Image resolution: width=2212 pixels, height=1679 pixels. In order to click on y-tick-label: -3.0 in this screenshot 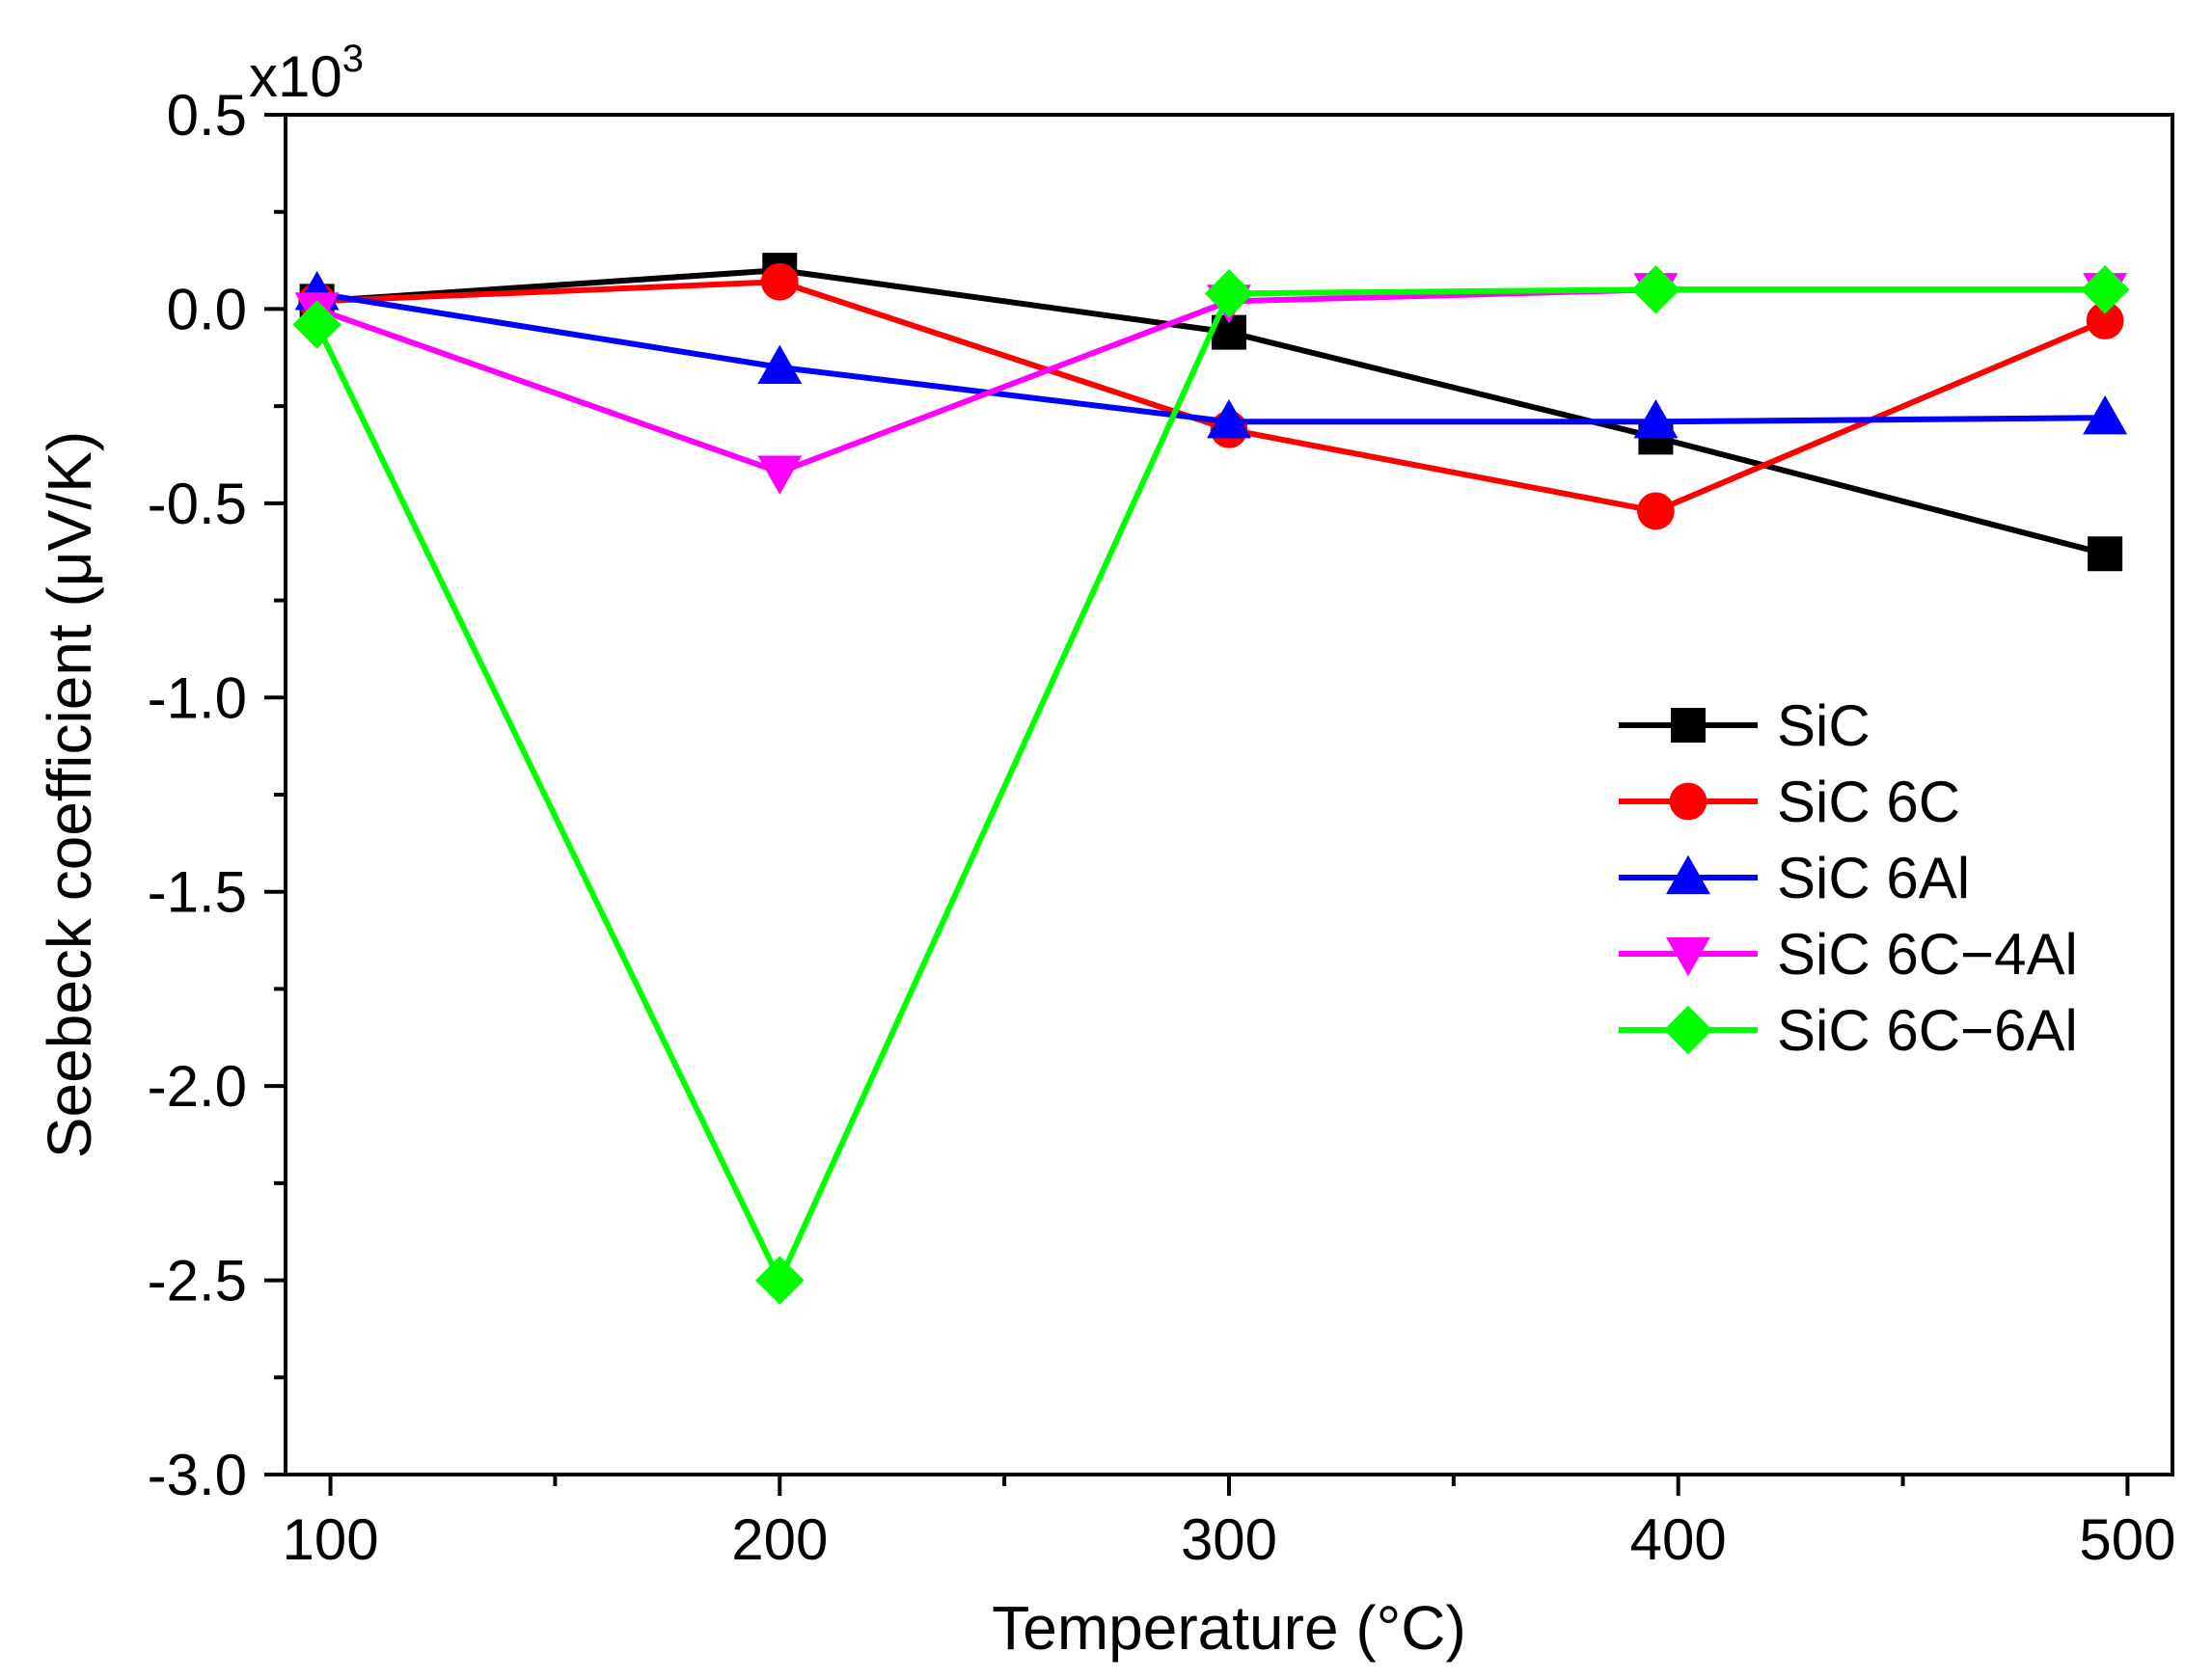, I will do `click(197, 1475)`.